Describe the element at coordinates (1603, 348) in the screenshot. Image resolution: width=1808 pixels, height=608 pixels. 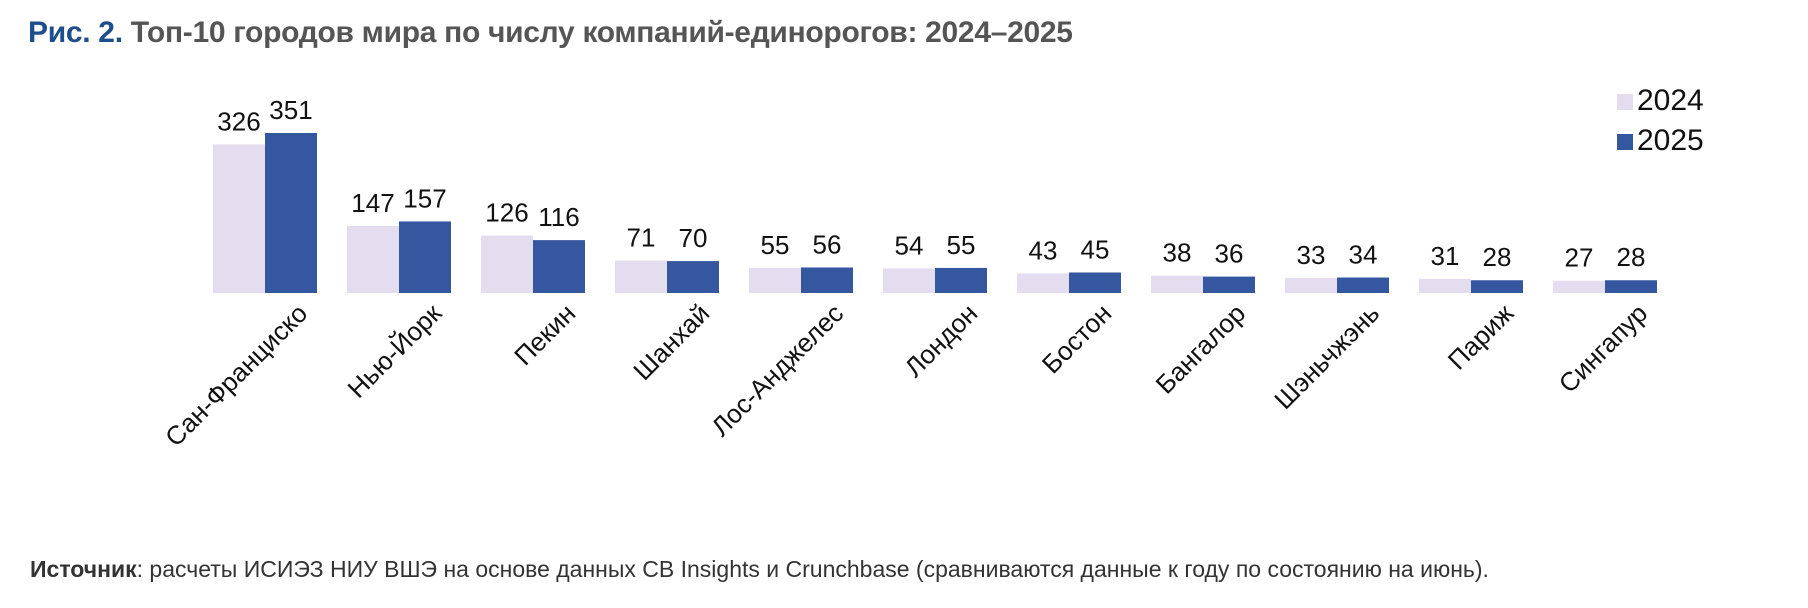
I see `category-label: Сингапур` at that location.